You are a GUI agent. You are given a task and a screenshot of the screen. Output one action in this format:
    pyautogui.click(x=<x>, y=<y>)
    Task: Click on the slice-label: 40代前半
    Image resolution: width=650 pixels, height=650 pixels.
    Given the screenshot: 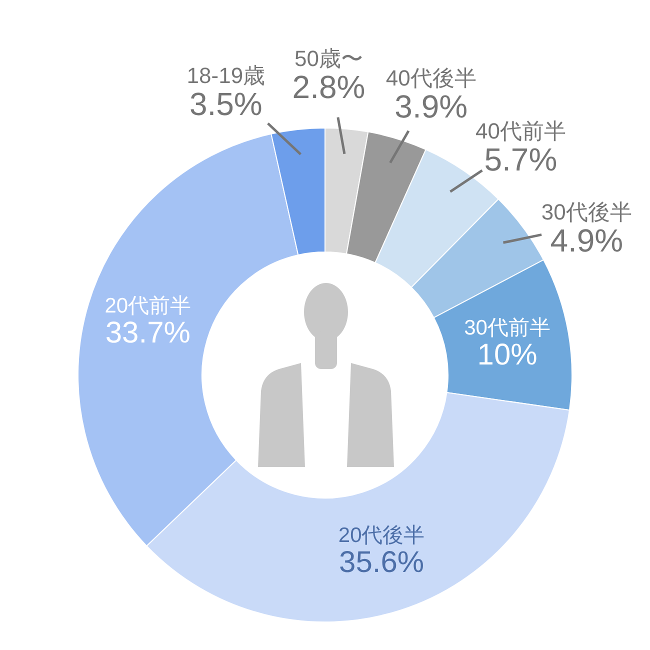 What is the action you would take?
    pyautogui.click(x=520, y=131)
    